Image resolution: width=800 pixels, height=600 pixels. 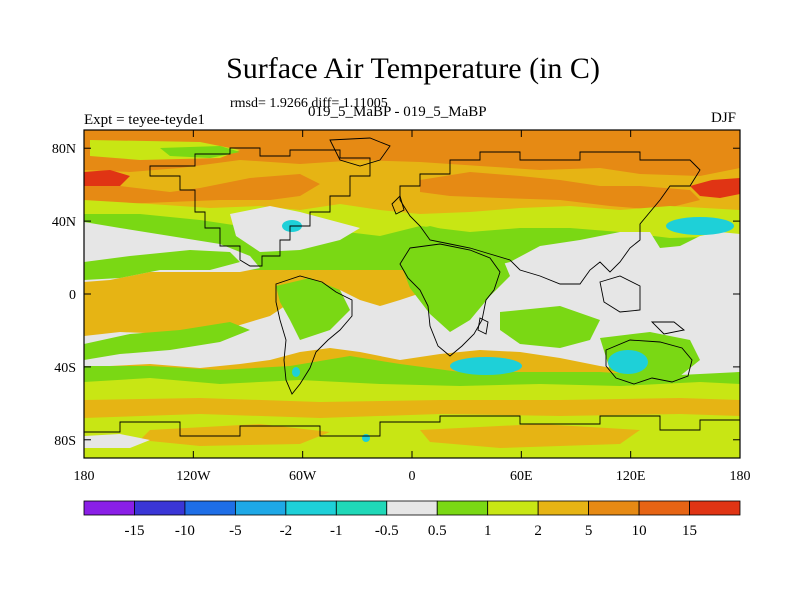 What do you see at coordinates (235, 435) in the screenshot?
I see `field-patch-antarctic-orange` at bounding box center [235, 435].